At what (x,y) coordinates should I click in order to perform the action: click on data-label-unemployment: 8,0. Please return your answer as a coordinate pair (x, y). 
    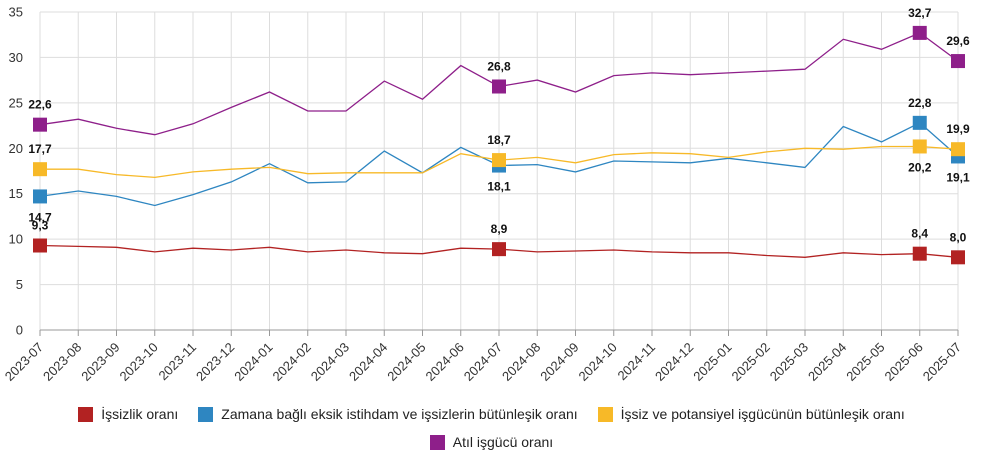
    Looking at the image, I should click on (958, 237).